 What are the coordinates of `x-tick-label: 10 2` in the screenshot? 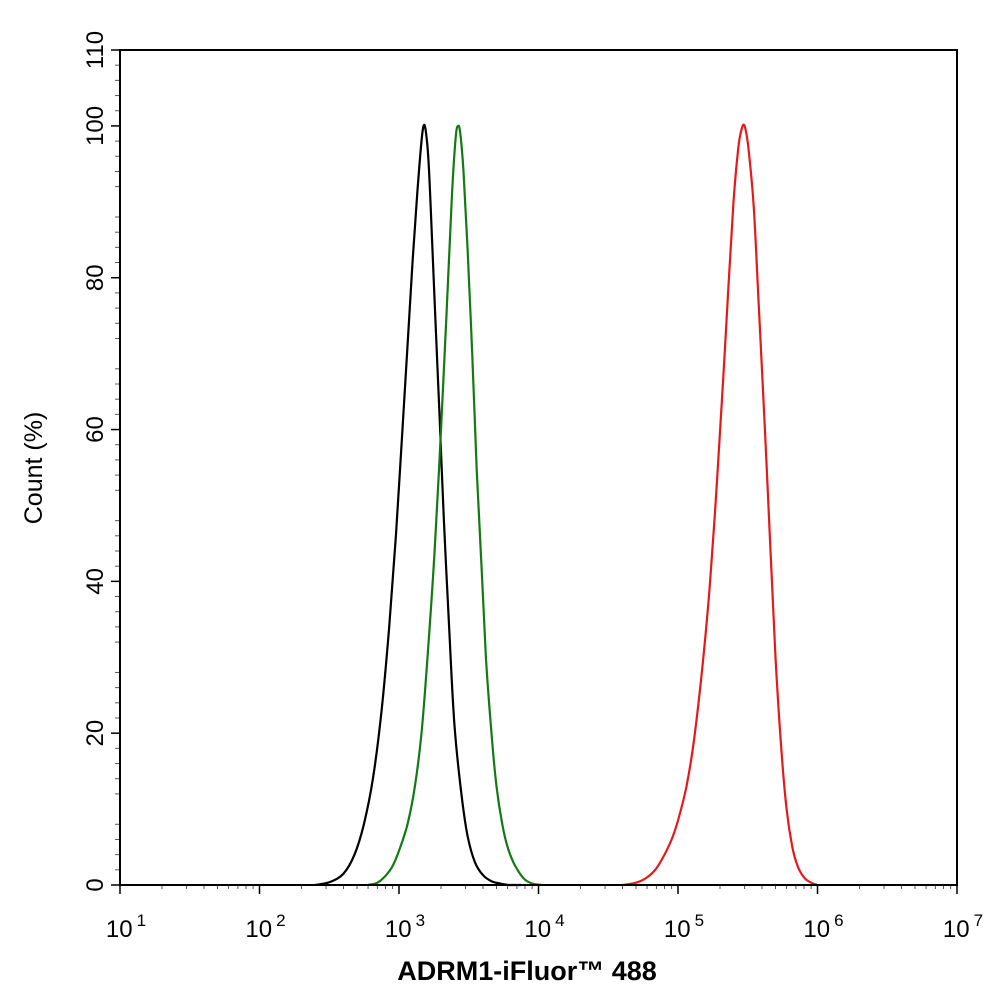 It's located at (265, 927).